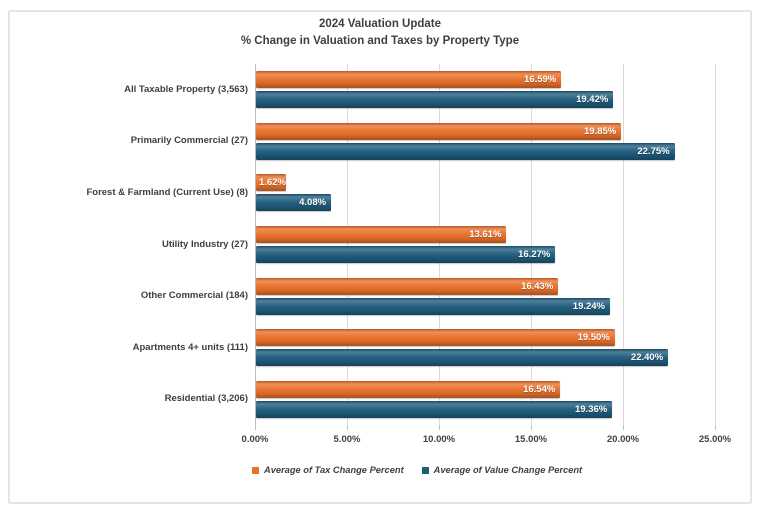  Describe the element at coordinates (715, 439) in the screenshot. I see `x-tick-label: 25.00%` at that location.